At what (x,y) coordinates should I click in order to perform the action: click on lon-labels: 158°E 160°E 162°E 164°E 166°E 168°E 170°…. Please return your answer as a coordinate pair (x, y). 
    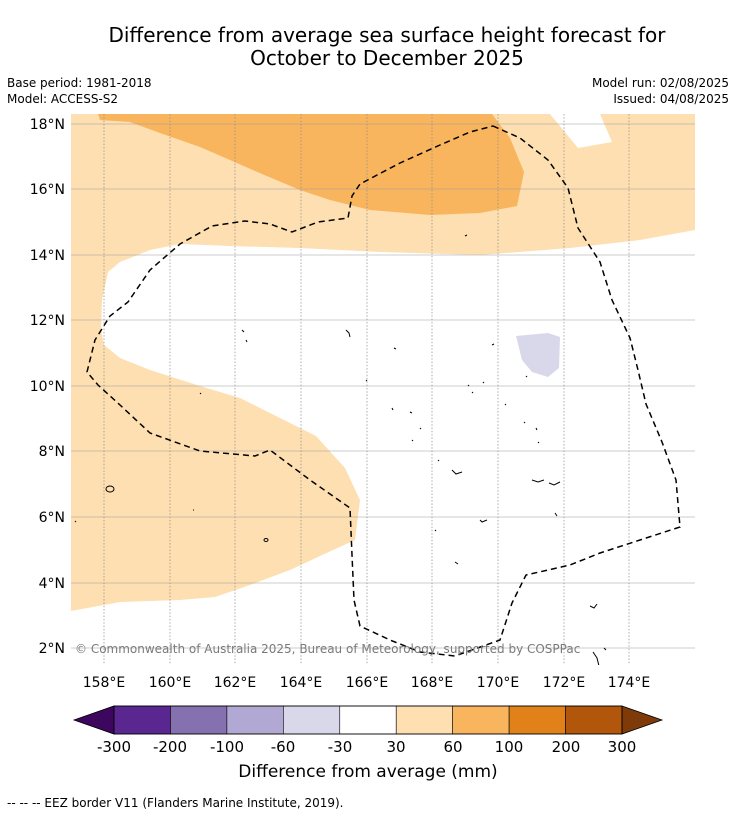
    Looking at the image, I should click on (367, 683).